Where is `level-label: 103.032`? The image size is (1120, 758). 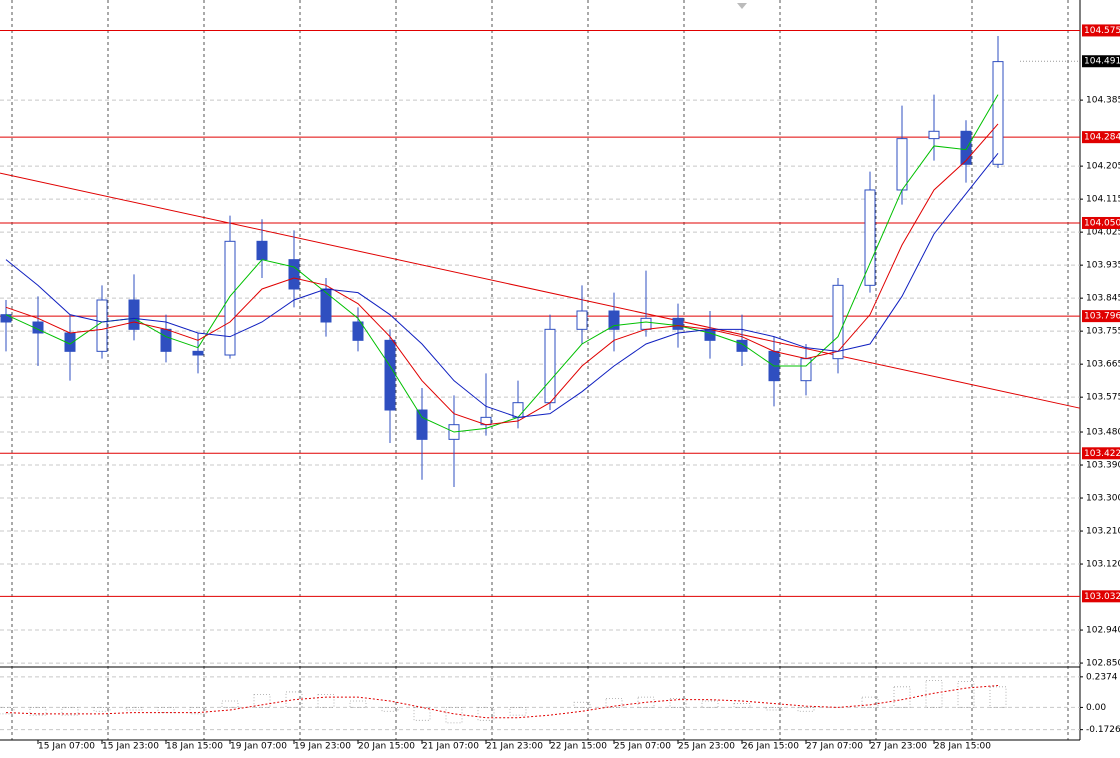
level-label: 103.032 is located at coordinates (1102, 597).